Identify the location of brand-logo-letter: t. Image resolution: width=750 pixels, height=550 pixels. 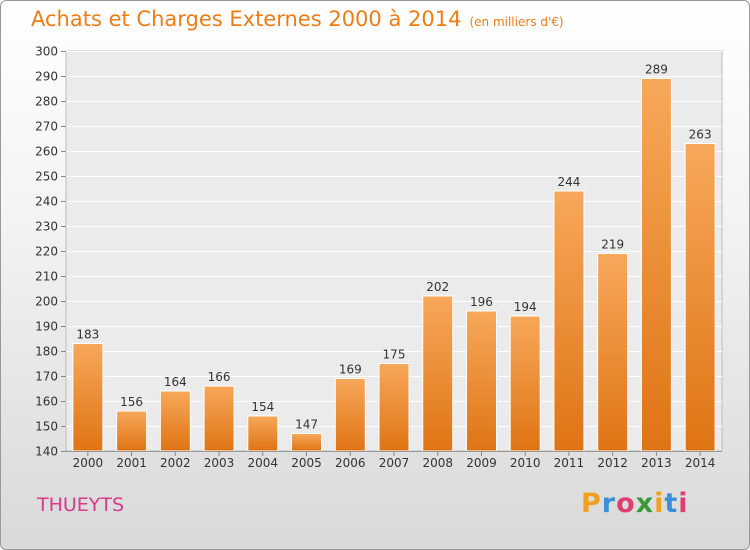
(671, 503).